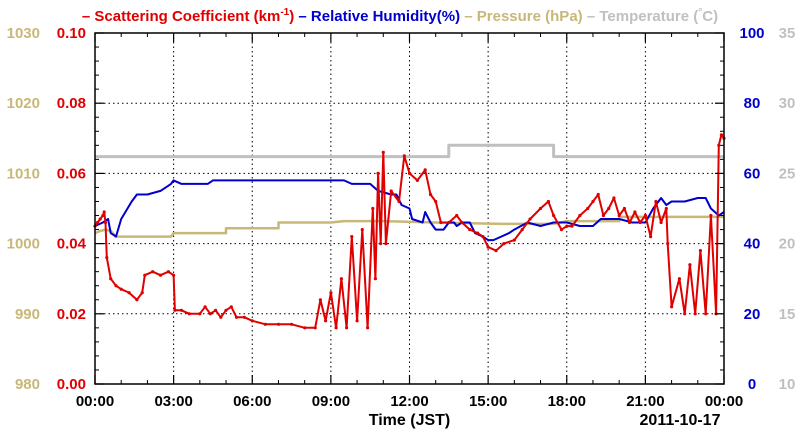  I want to click on scattering-tick-label: 0.04, so click(72, 244).